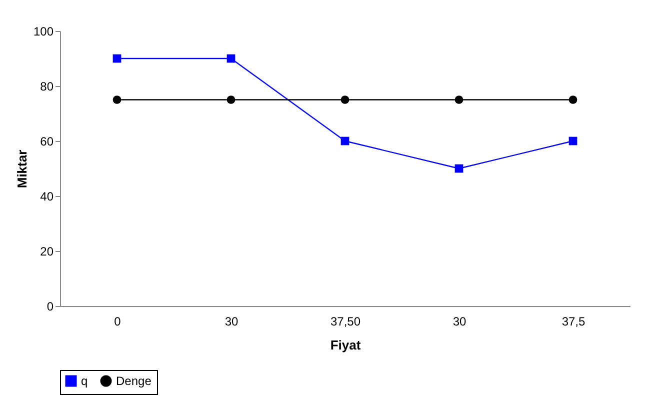 The height and width of the screenshot is (405, 650). I want to click on x-axis-title: Fiyat, so click(346, 345).